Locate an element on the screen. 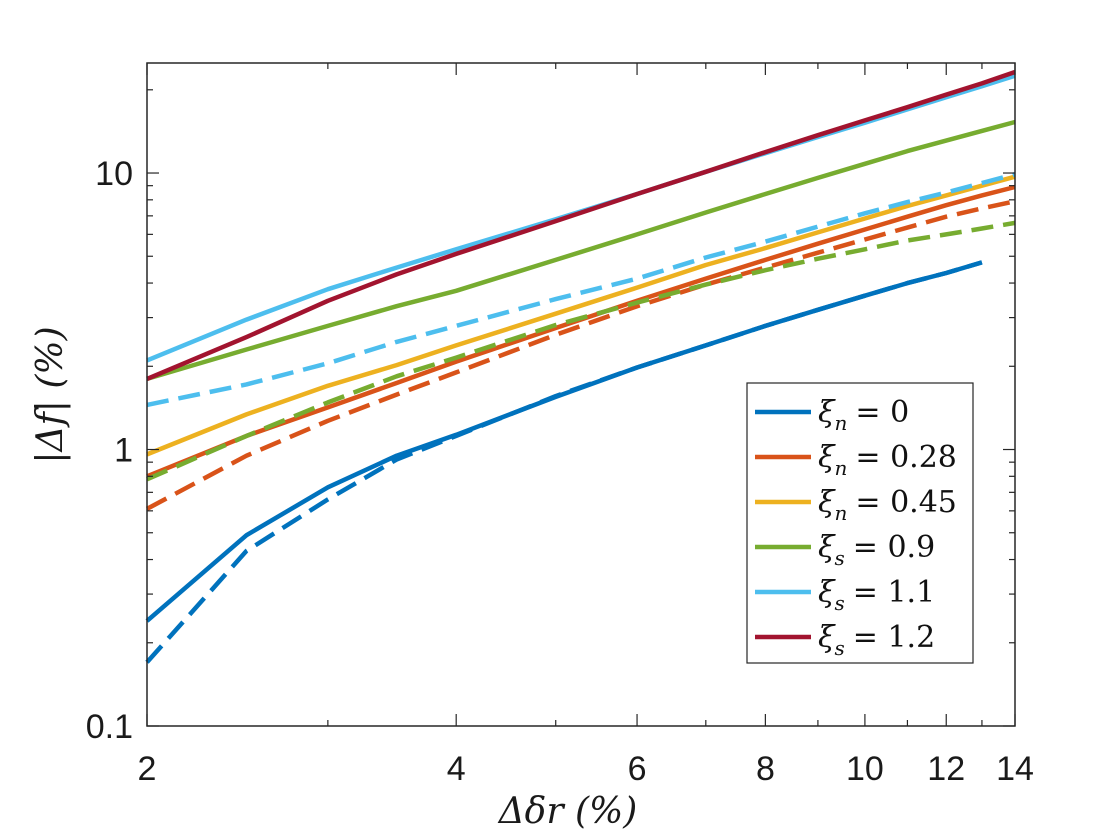 This screenshot has width=1120, height=840. x-tick-label: 2 is located at coordinates (147, 769).